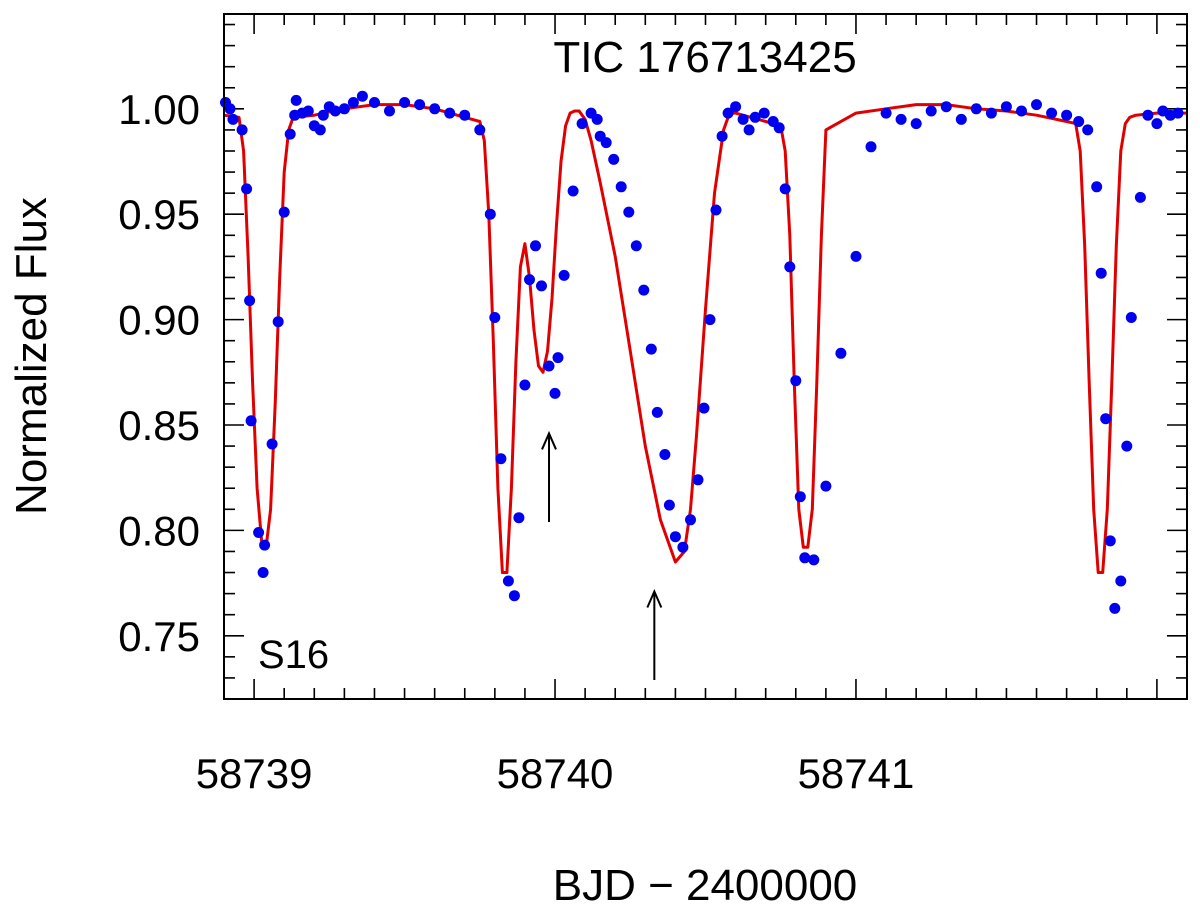 The width and height of the screenshot is (1200, 913). I want to click on y-tick-label: 0.85, so click(159, 425).